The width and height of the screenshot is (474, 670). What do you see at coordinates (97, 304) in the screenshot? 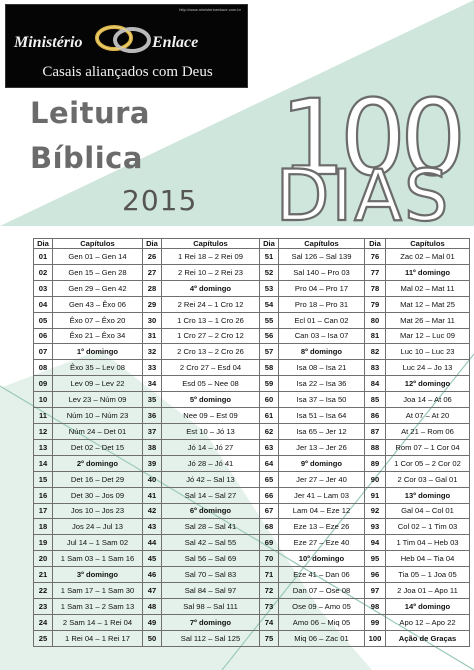
I see `chapters-range: Gen 43 – Êxo 06` at bounding box center [97, 304].